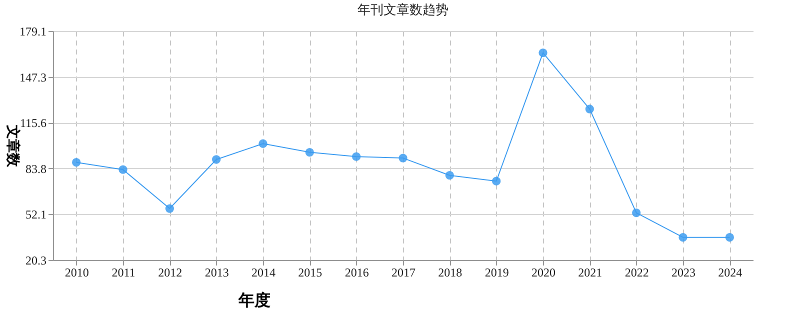  What do you see at coordinates (590, 273) in the screenshot?
I see `x-tick-label: 2021` at bounding box center [590, 273].